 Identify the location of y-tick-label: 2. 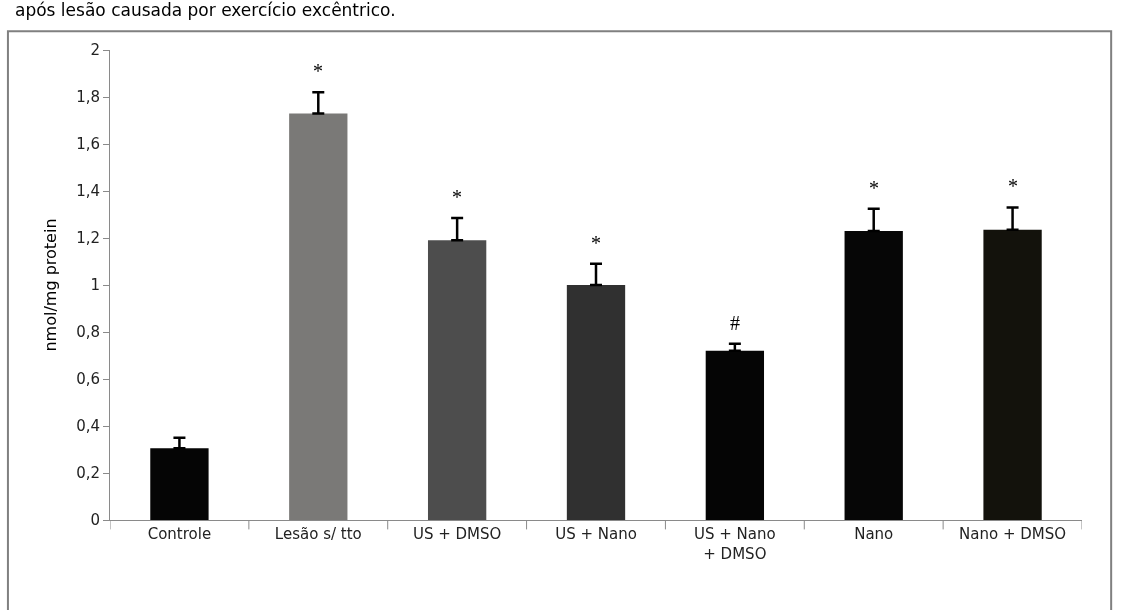
(95, 50).